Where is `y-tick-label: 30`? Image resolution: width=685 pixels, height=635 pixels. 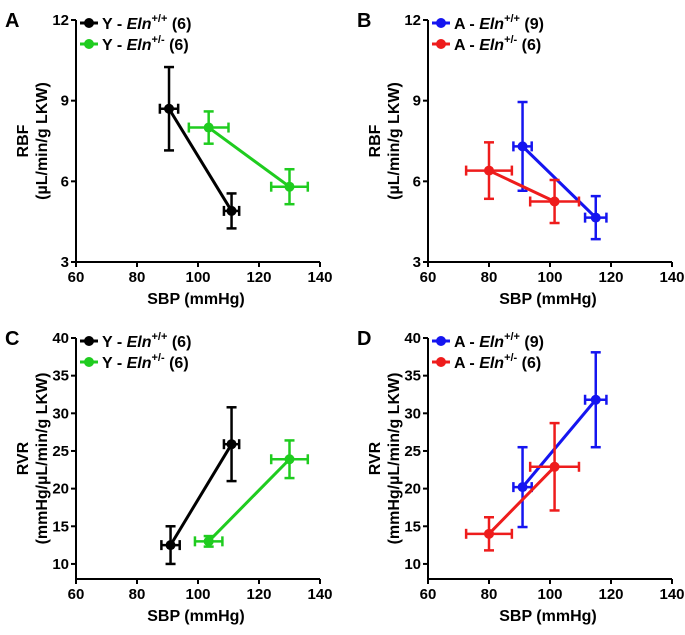 y-tick-label: 30 is located at coordinates (60, 413).